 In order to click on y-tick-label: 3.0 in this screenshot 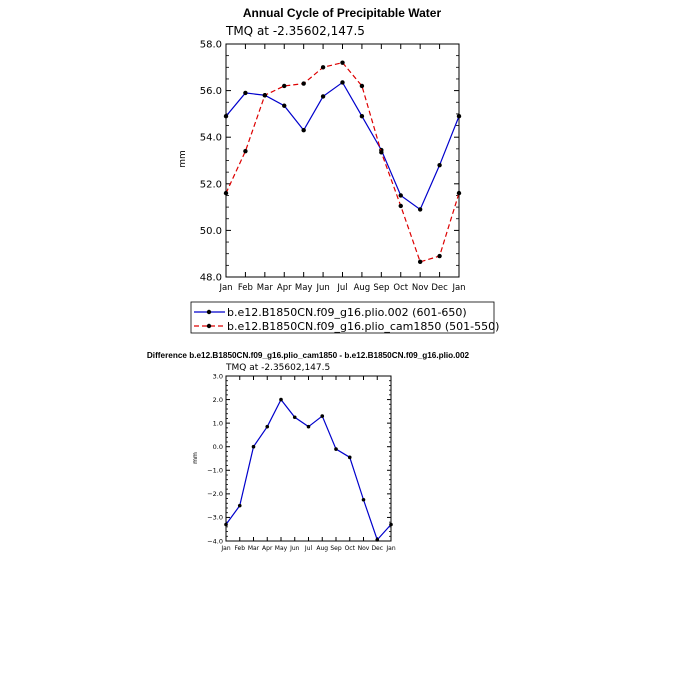, I will do `click(218, 376)`.